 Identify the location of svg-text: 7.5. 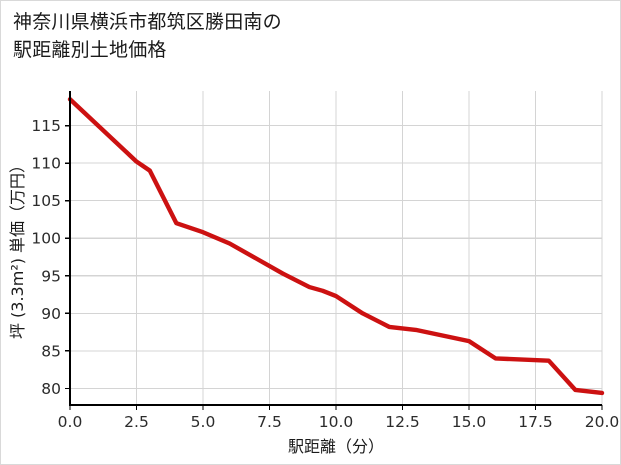
(269, 422).